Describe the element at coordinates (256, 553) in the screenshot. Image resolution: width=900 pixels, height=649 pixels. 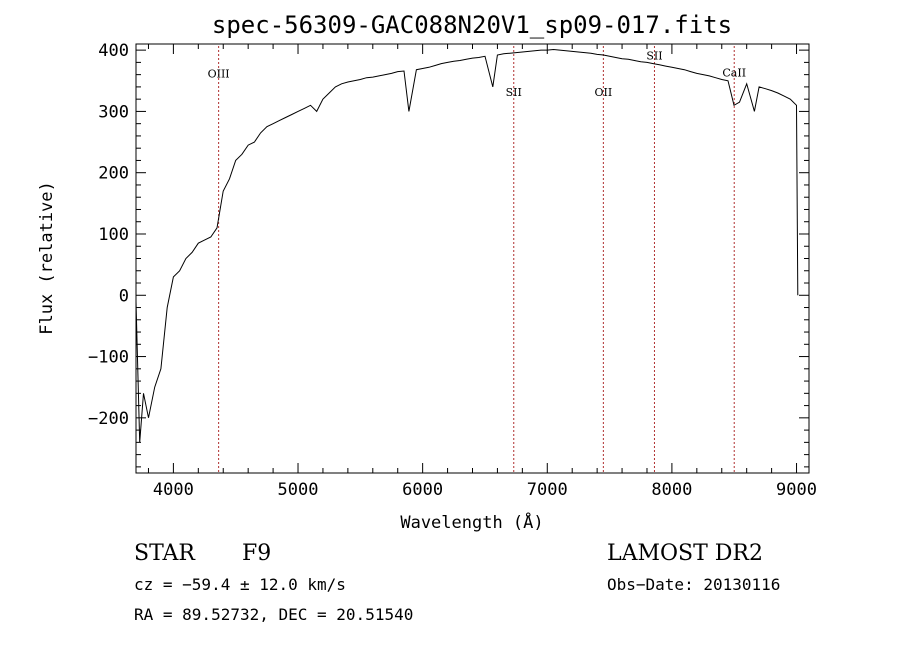
I see `object-subclass: F9` at that location.